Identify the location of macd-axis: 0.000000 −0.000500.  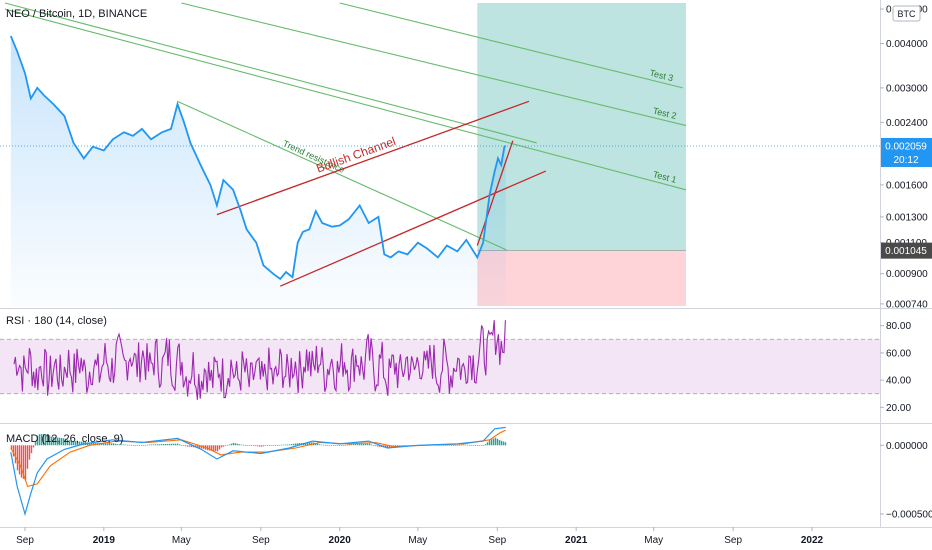
(906, 481).